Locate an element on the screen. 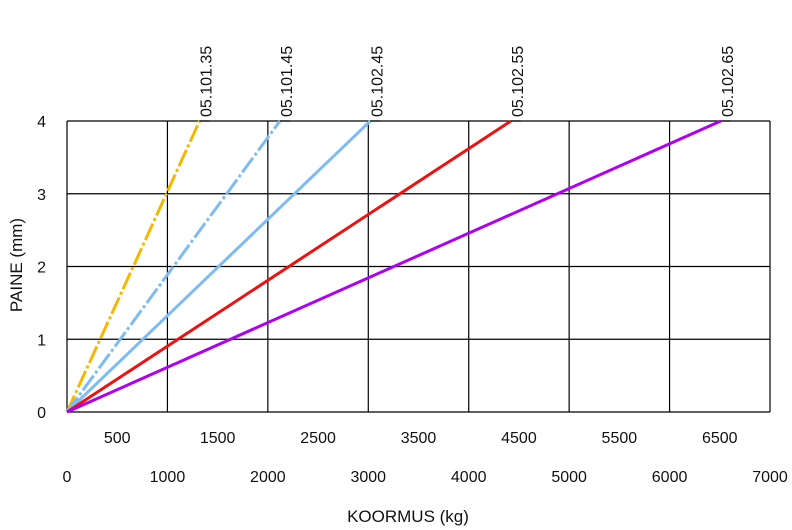 Image resolution: width=792 pixels, height=530 pixels. y-tick-label: 3 is located at coordinates (41, 195).